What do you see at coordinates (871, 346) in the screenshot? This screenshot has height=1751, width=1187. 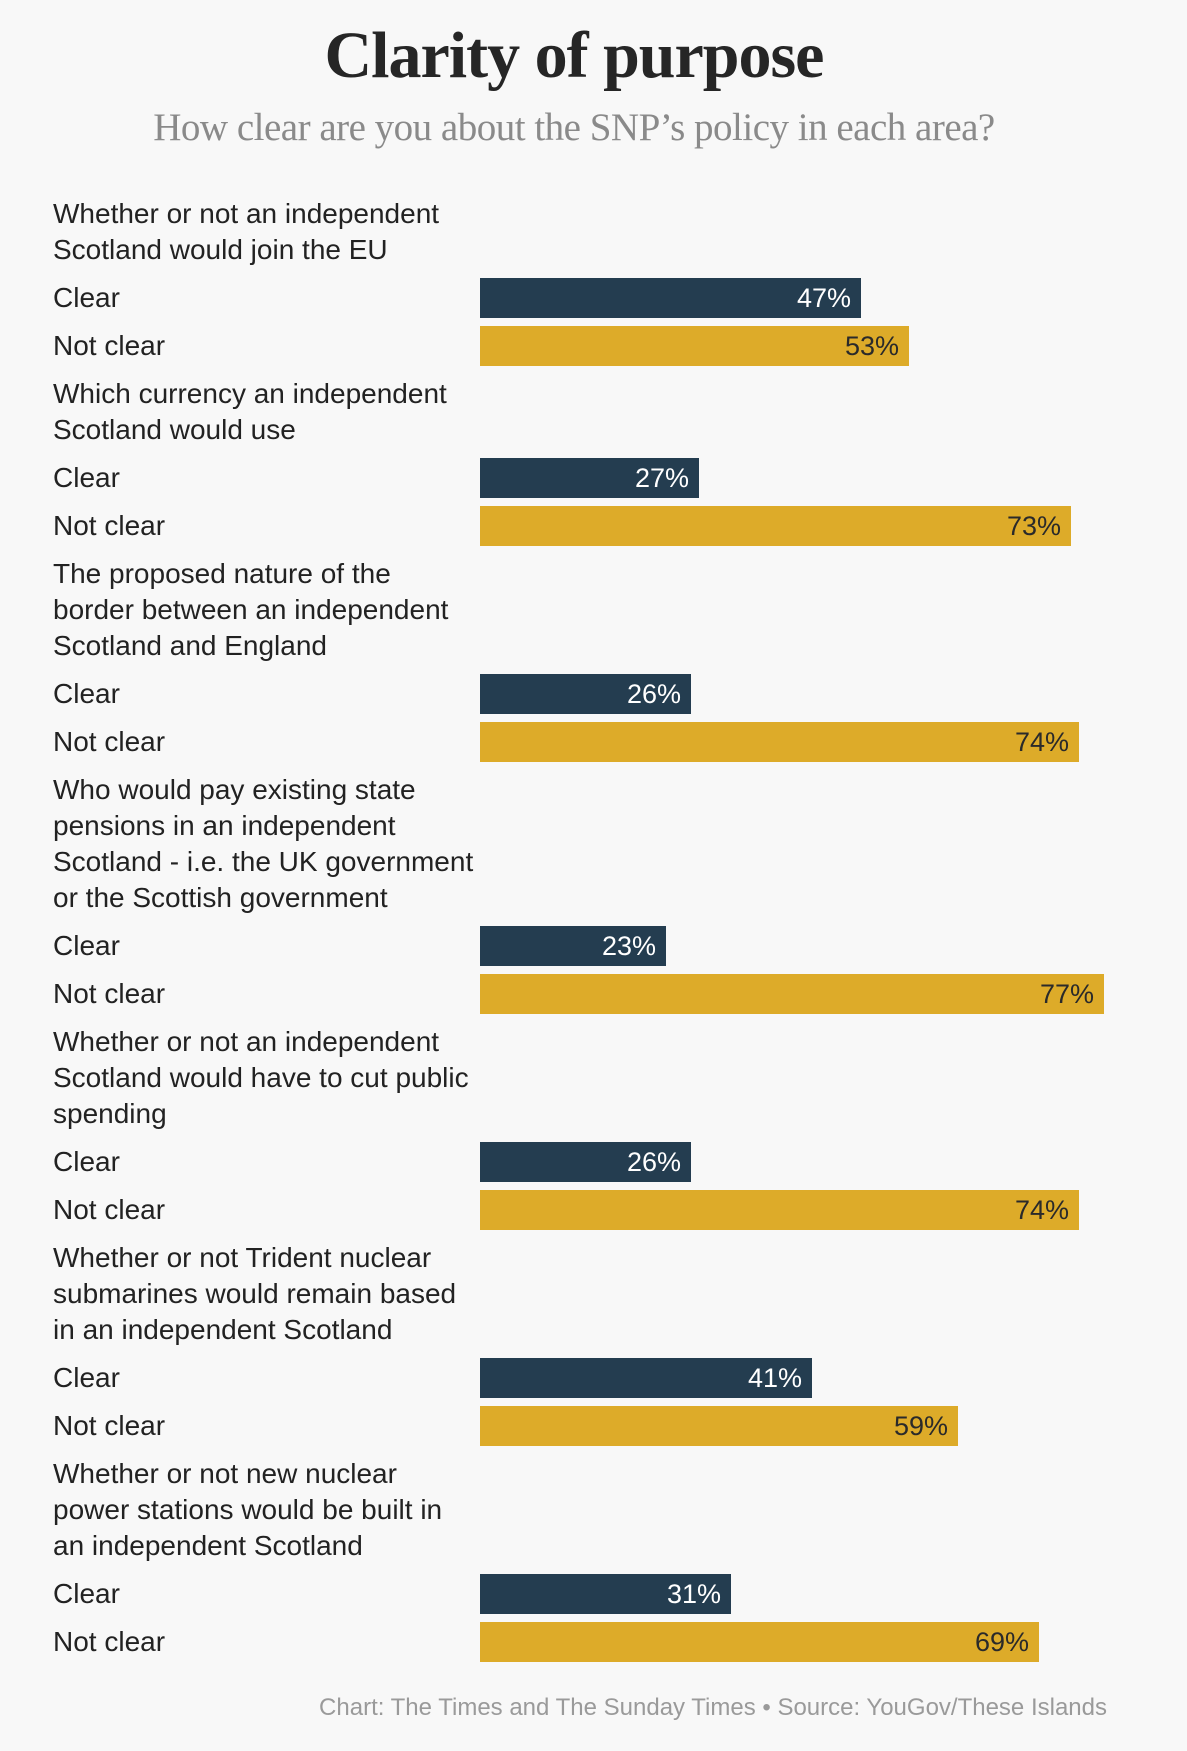 I see `data-label: 53%` at bounding box center [871, 346].